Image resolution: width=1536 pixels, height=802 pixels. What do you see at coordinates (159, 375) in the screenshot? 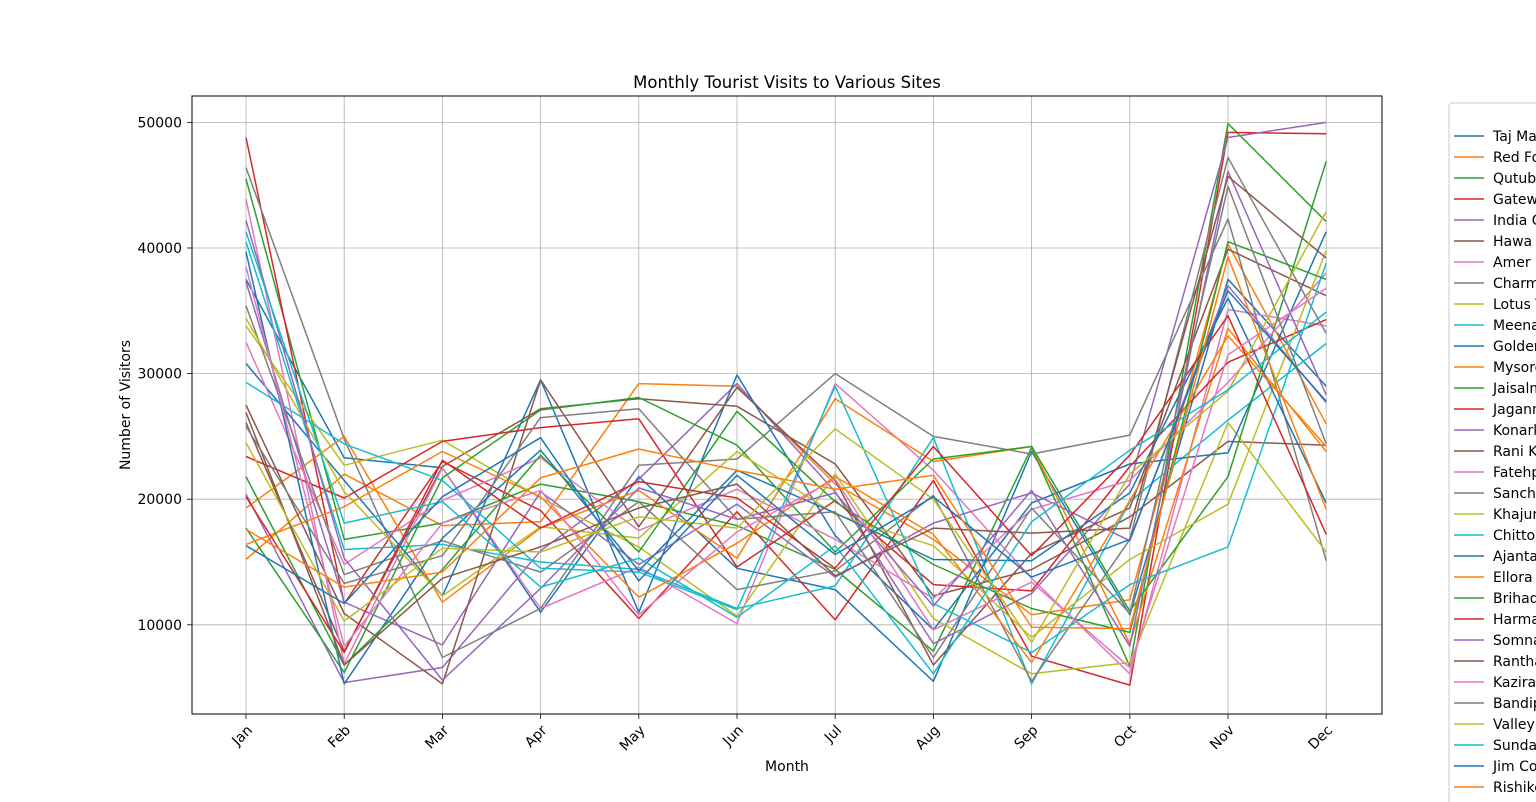
I see `y-tick-label: 30000` at bounding box center [159, 375].